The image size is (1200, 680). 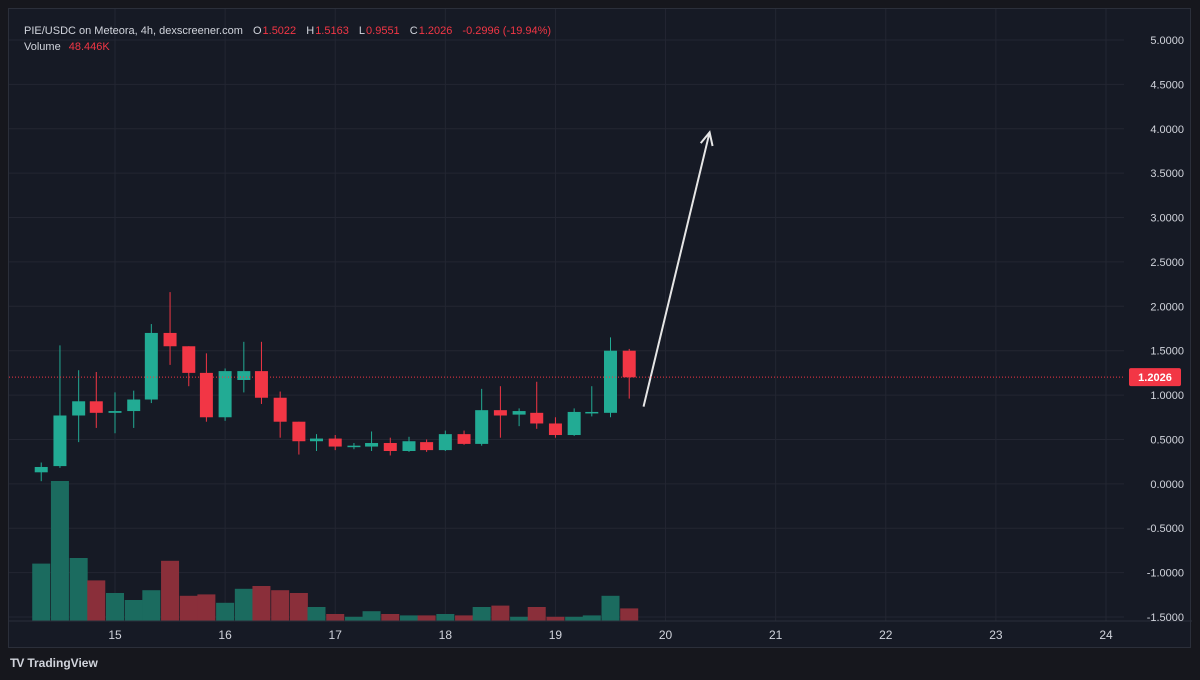 What do you see at coordinates (595, 377) in the screenshot?
I see `last-price-line: 1.2026` at bounding box center [595, 377].